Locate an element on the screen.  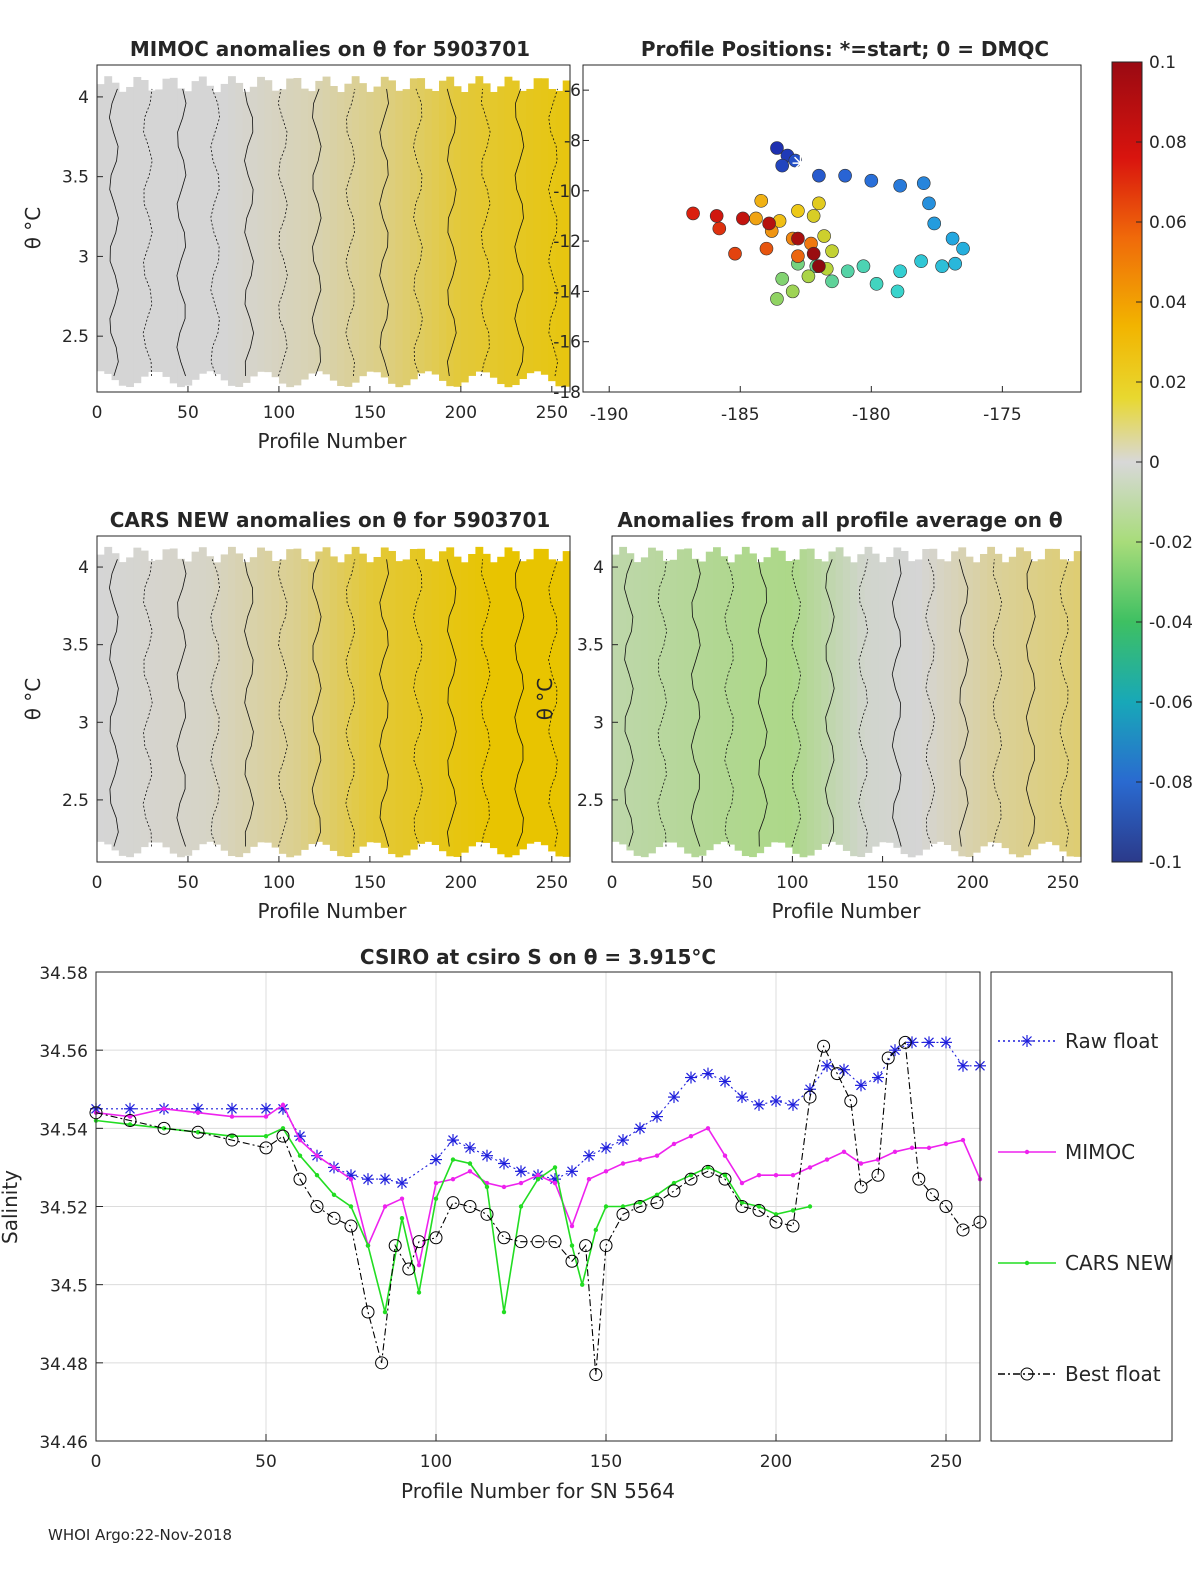
mimoc-ylabel: θ °C is located at coordinates (33, 228).